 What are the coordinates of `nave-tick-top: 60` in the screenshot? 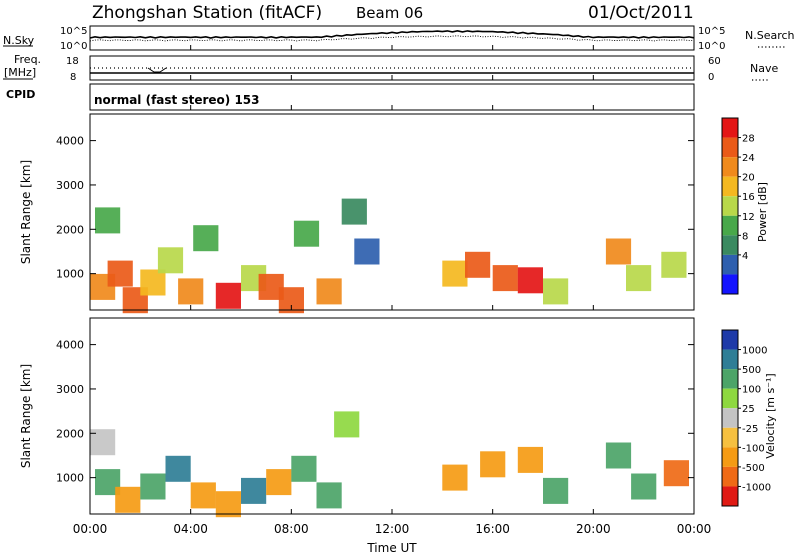 It's located at (714, 61).